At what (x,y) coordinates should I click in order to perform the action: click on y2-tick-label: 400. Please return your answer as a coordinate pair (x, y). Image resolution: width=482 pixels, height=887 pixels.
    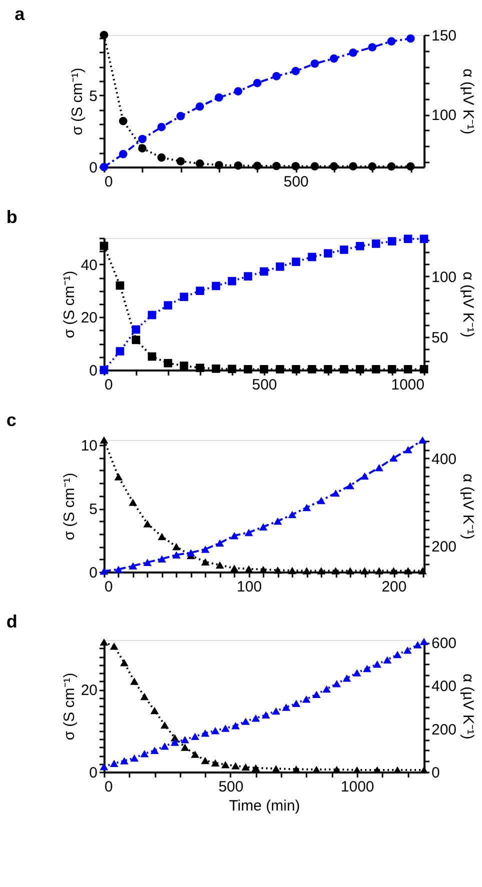
    Looking at the image, I should click on (444, 459).